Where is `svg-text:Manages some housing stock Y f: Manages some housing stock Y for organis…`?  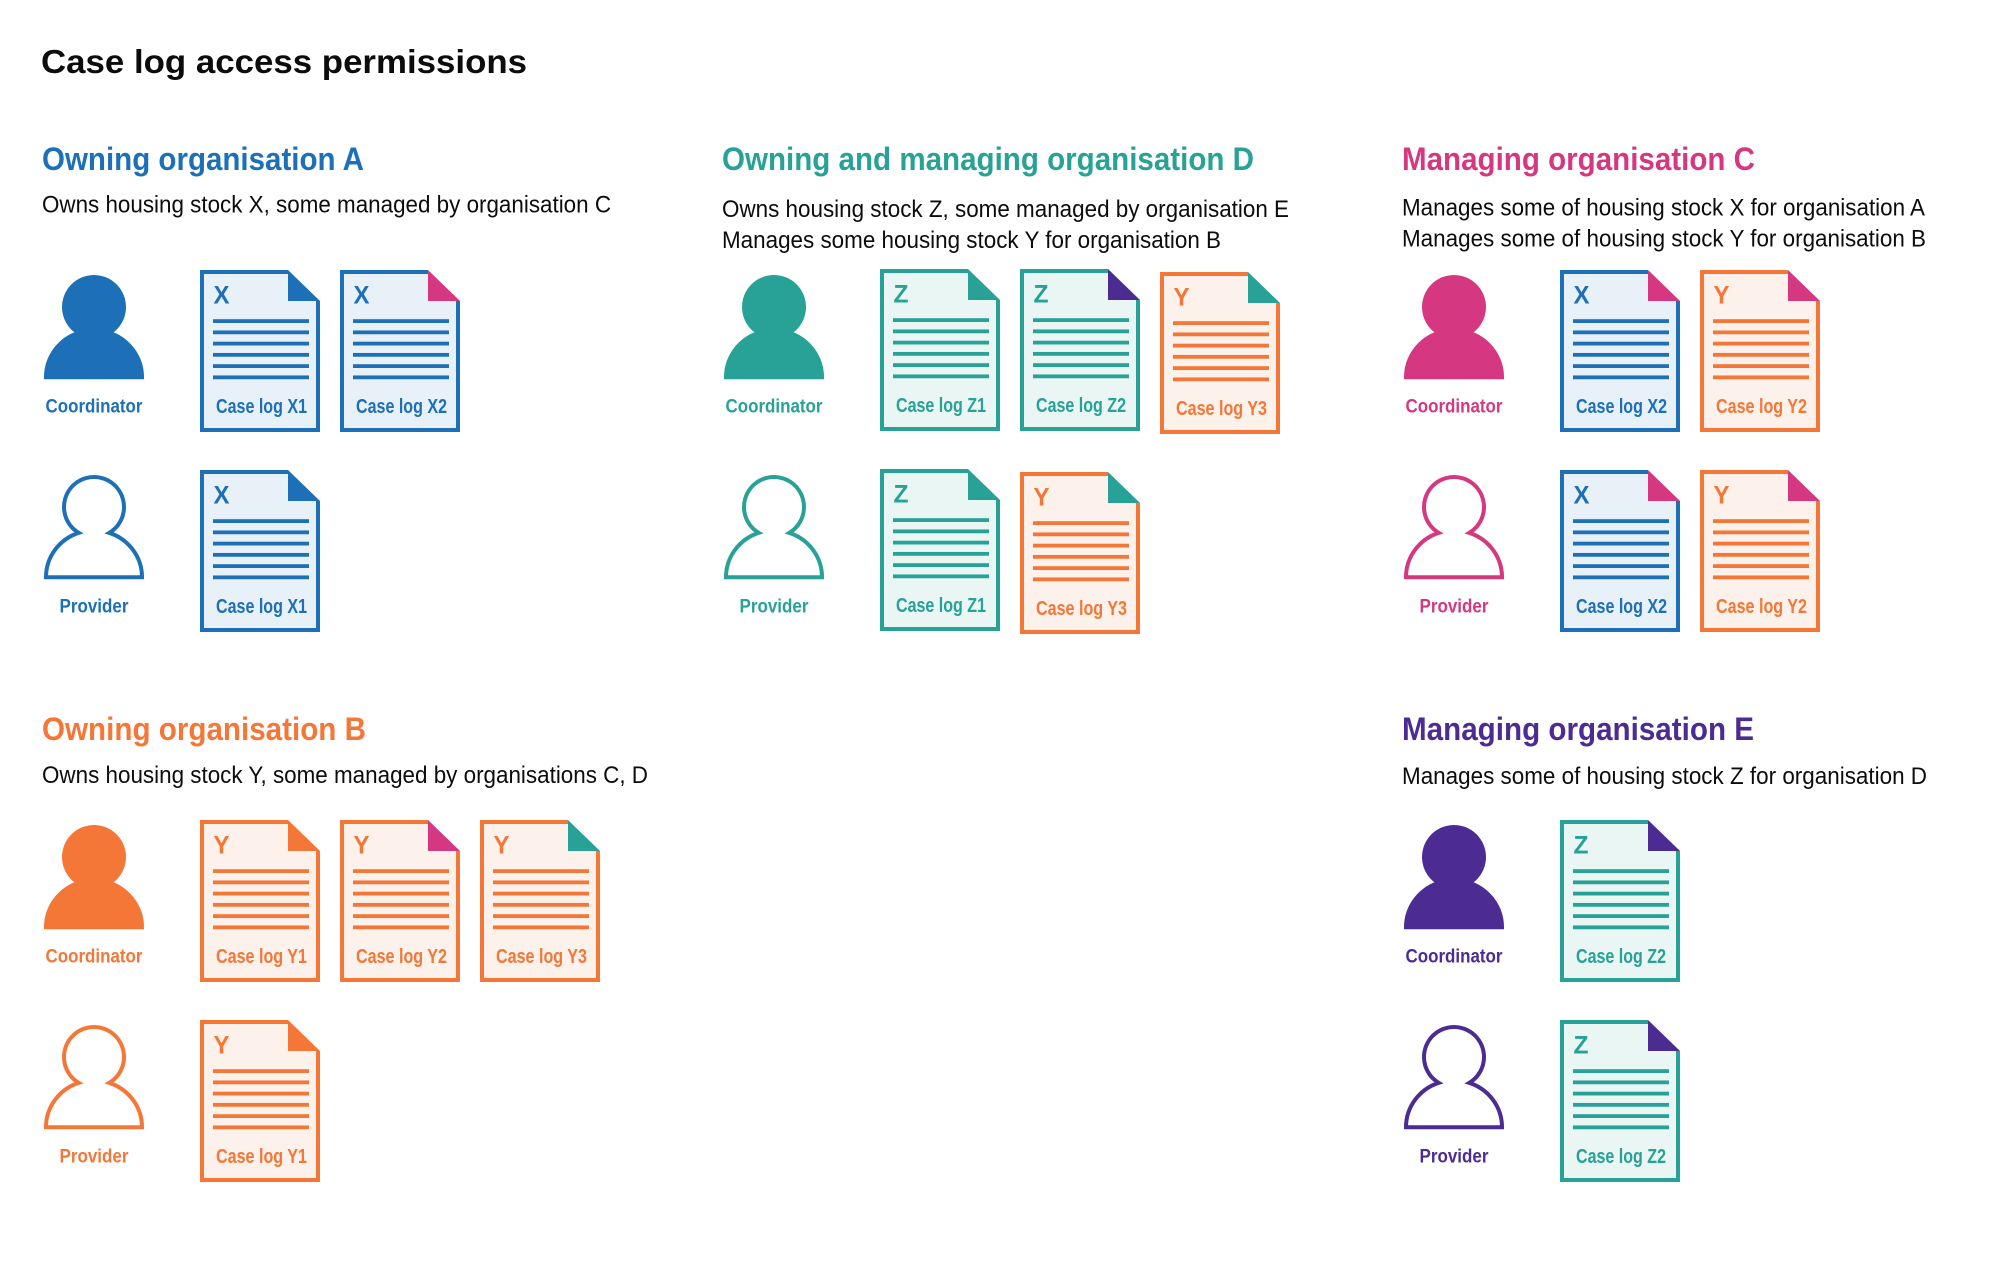
svg-text:Manages some housing stock Y f: Manages some housing stock Y for organis… is located at coordinates (971, 240).